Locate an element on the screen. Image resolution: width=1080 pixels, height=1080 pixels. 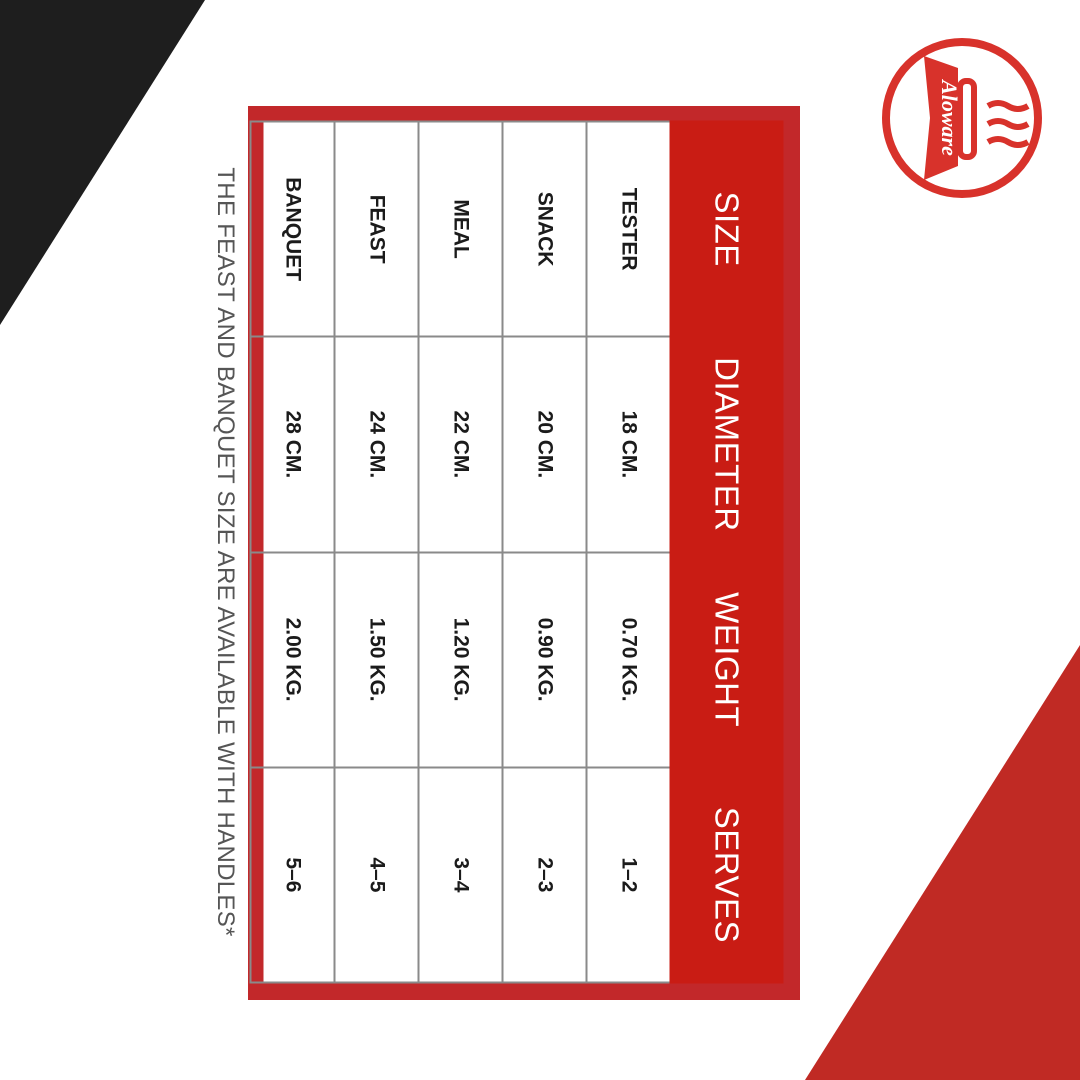
table-row: FEAST 24 CM. 1.50 KG. 4–5 is located at coordinates (376, 551).